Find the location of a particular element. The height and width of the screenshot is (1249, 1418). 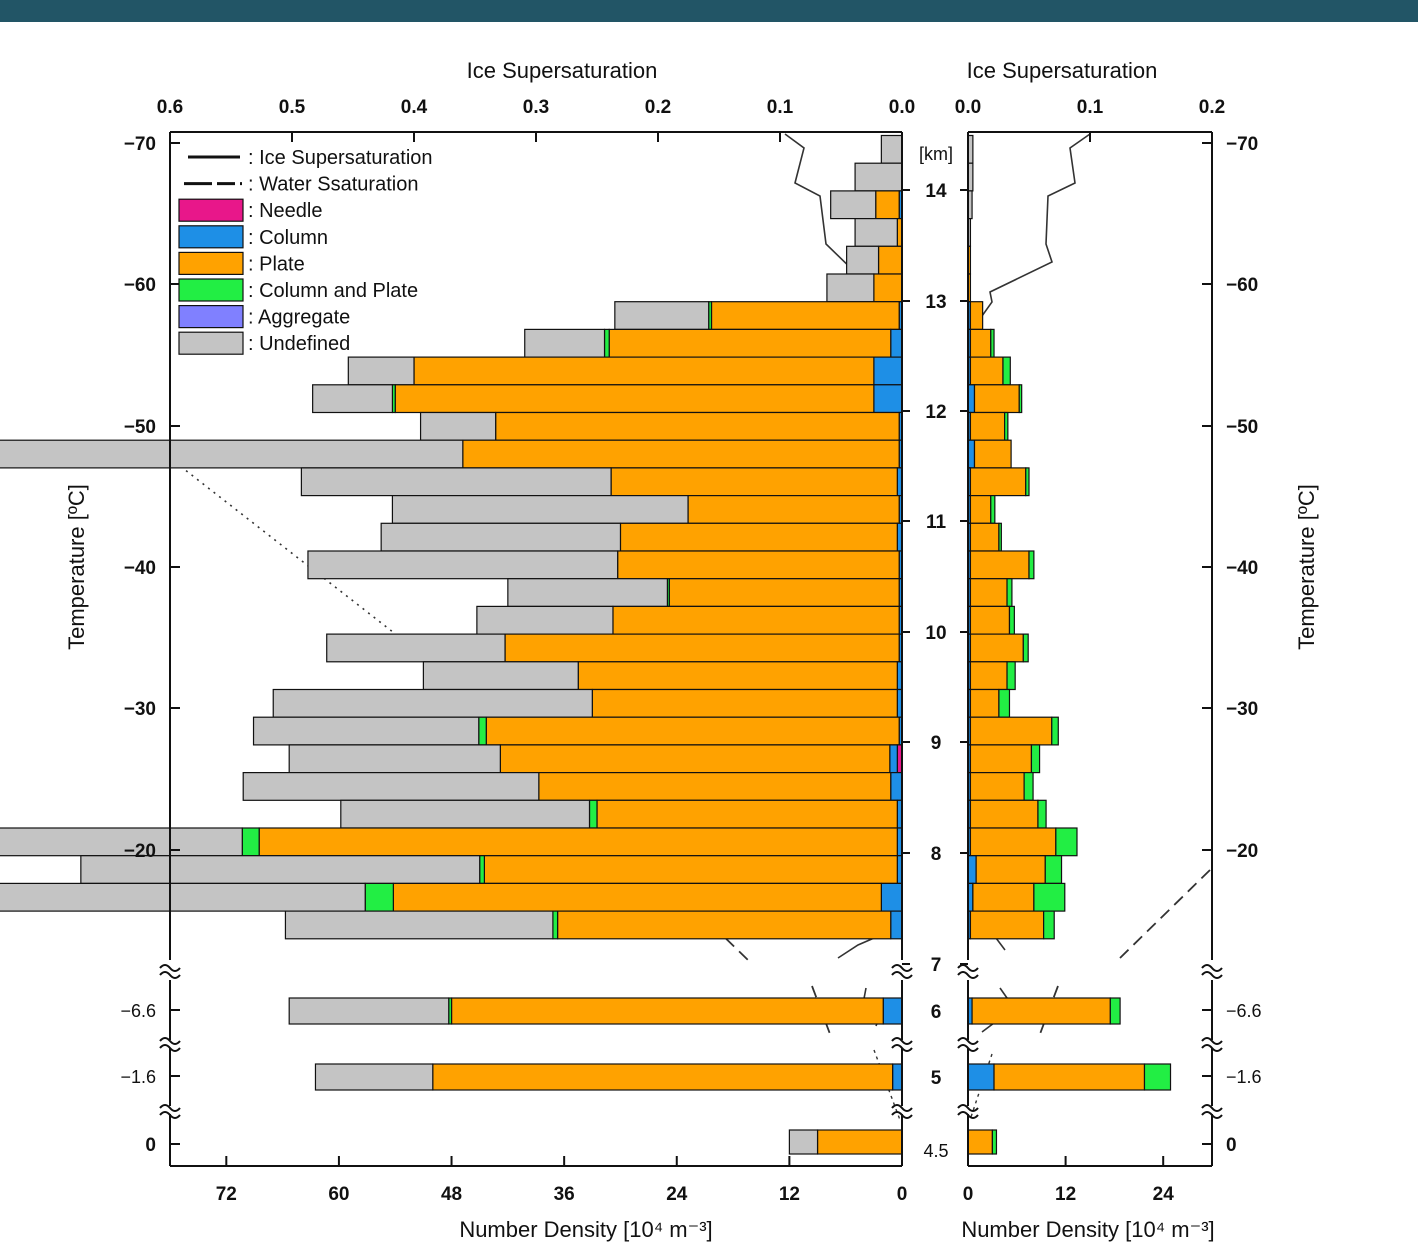

left-temp-tick-label-2: −50 is located at coordinates (140, 427).